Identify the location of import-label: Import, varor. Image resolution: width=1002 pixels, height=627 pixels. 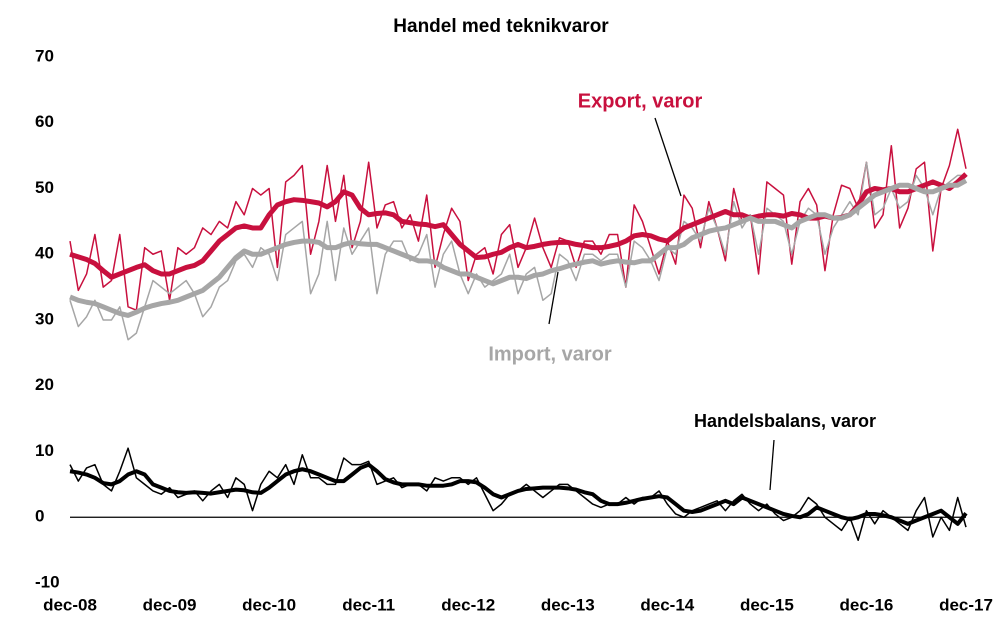
(550, 354).